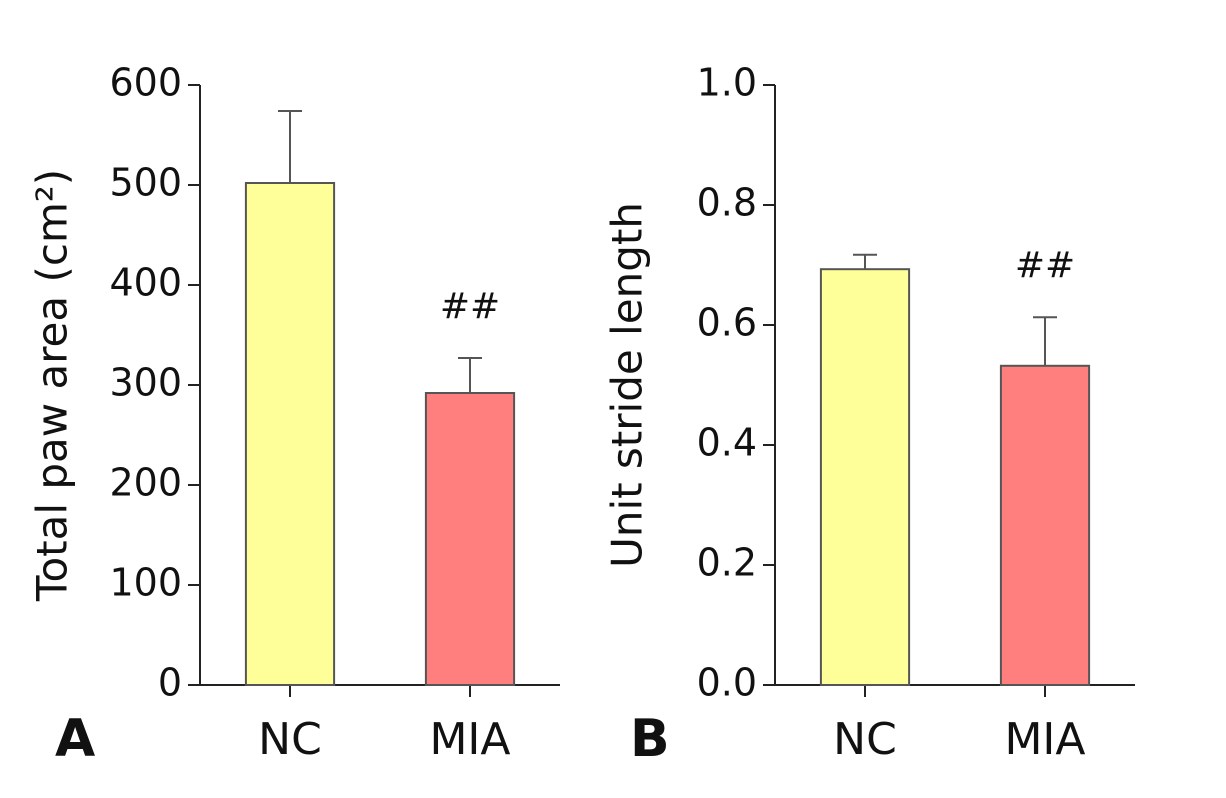  I want to click on y-tick-label: 200, so click(145, 483).